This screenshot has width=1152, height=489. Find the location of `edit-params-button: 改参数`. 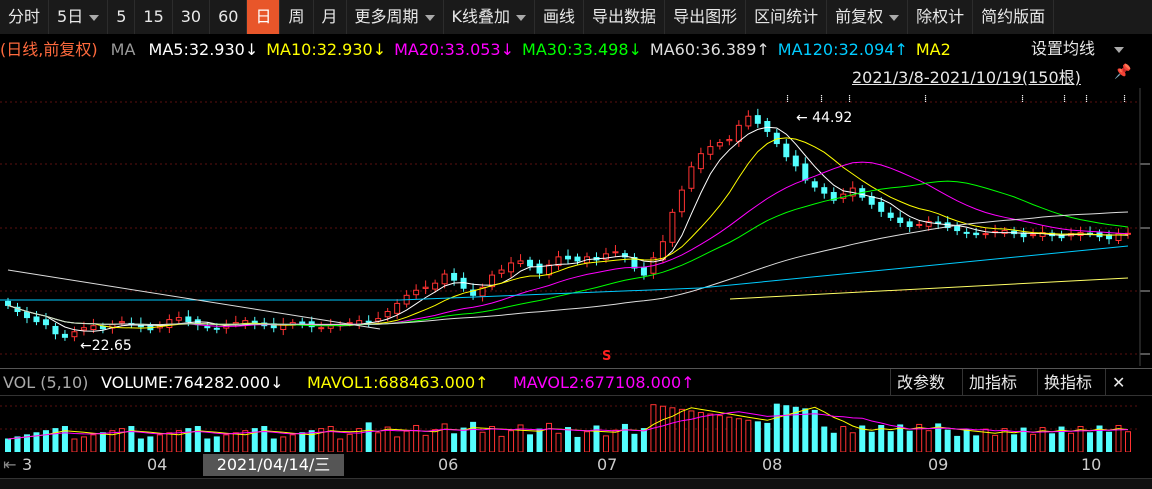

edit-params-button: 改参数 is located at coordinates (920, 382).